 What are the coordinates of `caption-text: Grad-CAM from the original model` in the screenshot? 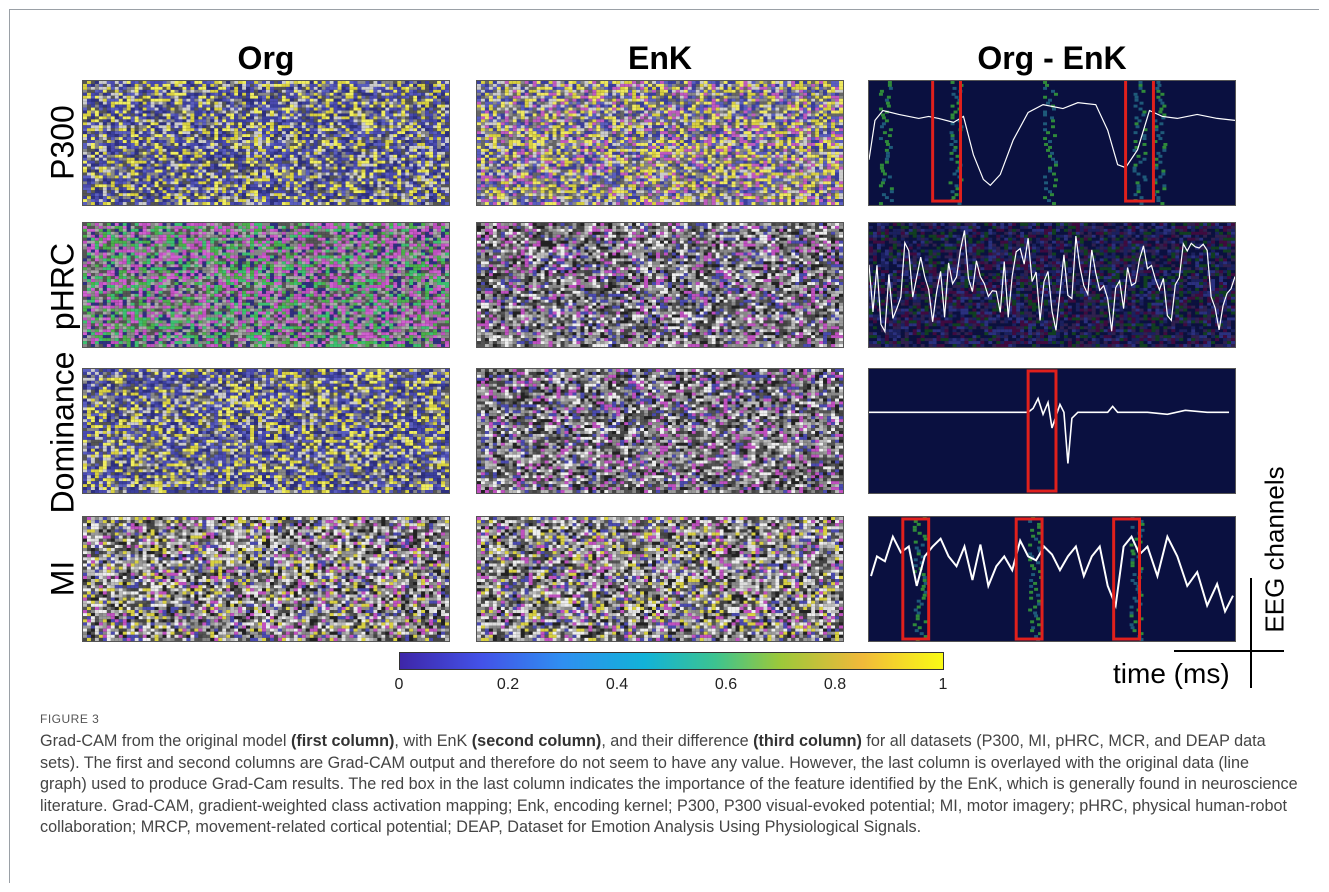 It's located at (165, 741).